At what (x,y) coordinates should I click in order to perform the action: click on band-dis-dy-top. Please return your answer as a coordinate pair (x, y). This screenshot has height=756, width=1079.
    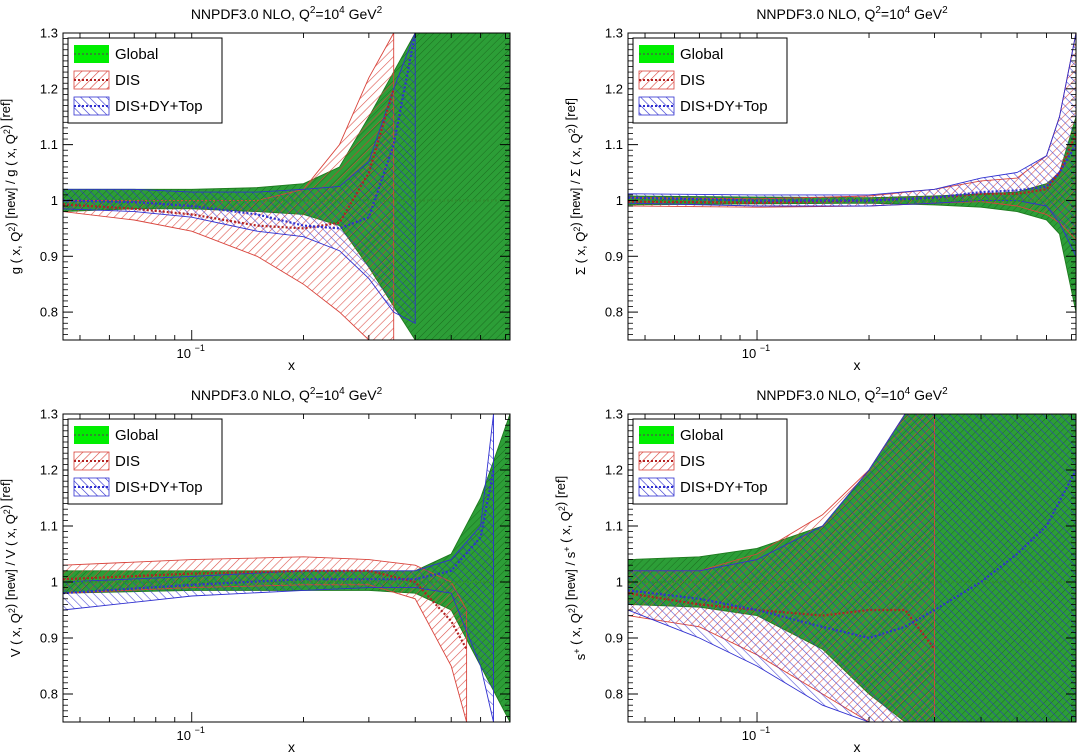
    Looking at the image, I should click on (239, 179).